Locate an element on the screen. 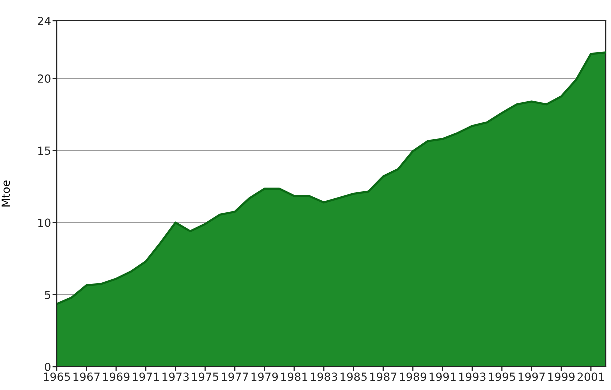 This screenshot has width=611, height=390. x-tick-label: 1999 is located at coordinates (561, 377).